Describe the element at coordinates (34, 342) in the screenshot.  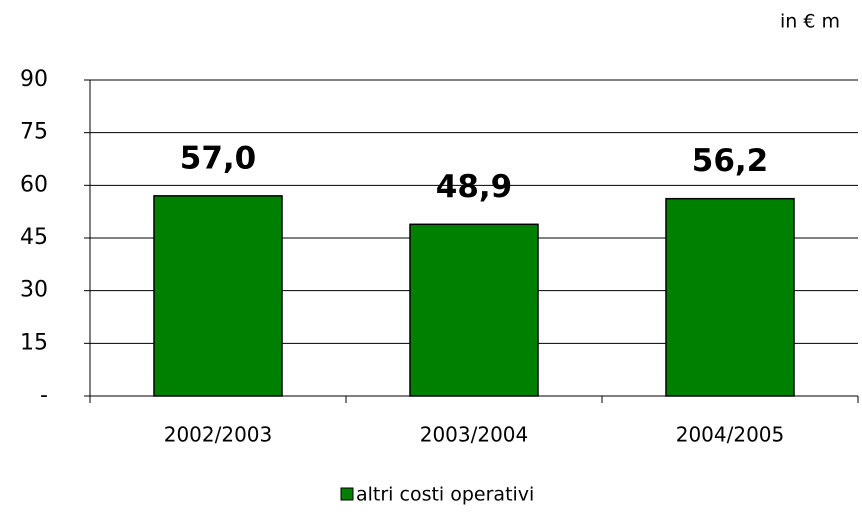
I see `y-tick-label: 15` at that location.